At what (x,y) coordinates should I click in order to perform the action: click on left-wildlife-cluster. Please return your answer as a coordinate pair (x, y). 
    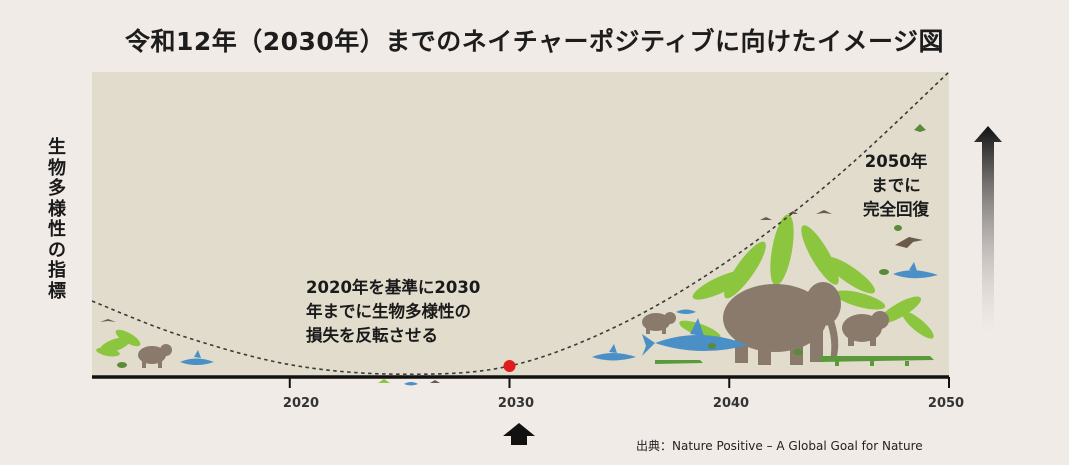
    Looking at the image, I should click on (155, 343).